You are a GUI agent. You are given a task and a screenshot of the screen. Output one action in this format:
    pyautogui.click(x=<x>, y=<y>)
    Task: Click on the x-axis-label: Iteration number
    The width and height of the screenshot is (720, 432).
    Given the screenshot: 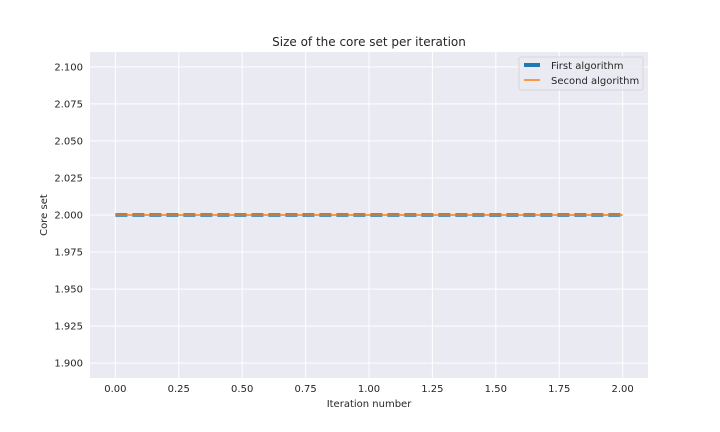 What is the action you would take?
    pyautogui.click(x=370, y=404)
    